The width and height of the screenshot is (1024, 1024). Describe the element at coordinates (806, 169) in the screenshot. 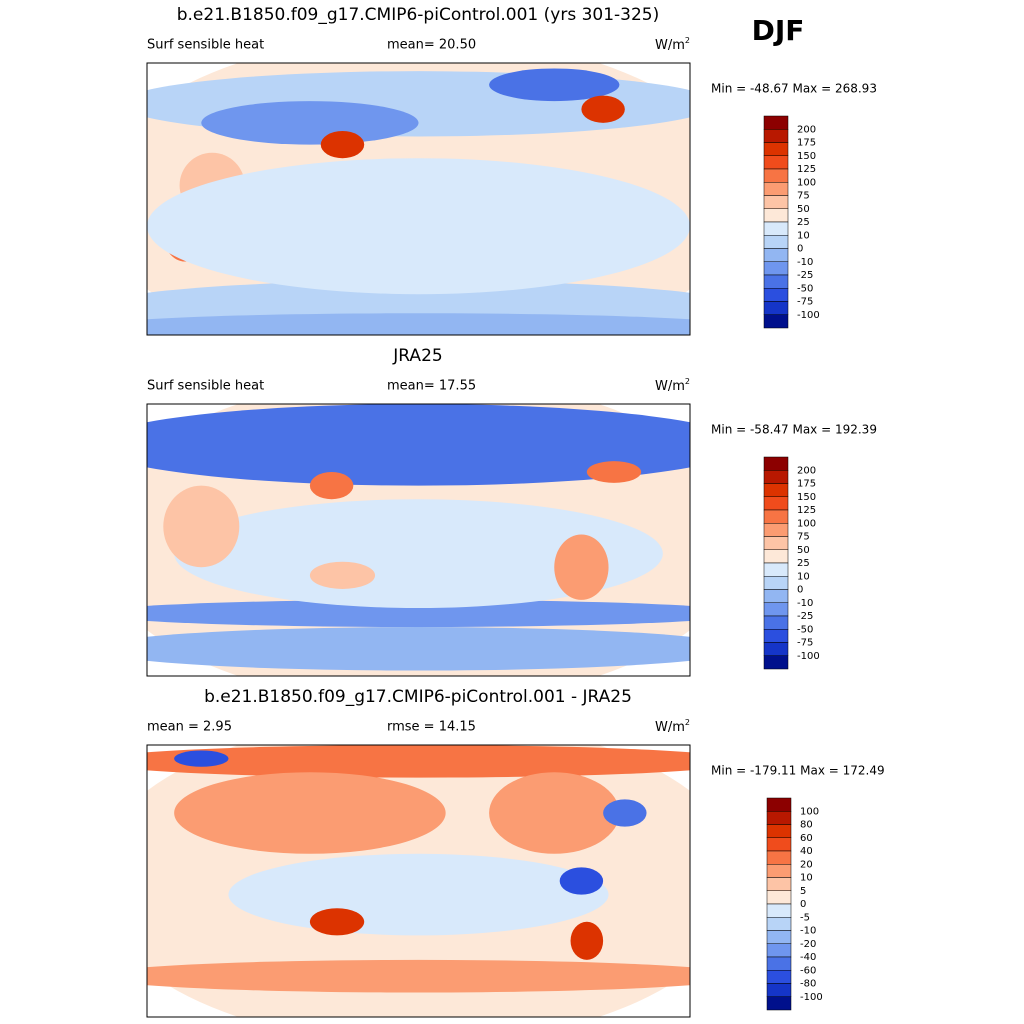

I see `colorbar-label: 125` at that location.